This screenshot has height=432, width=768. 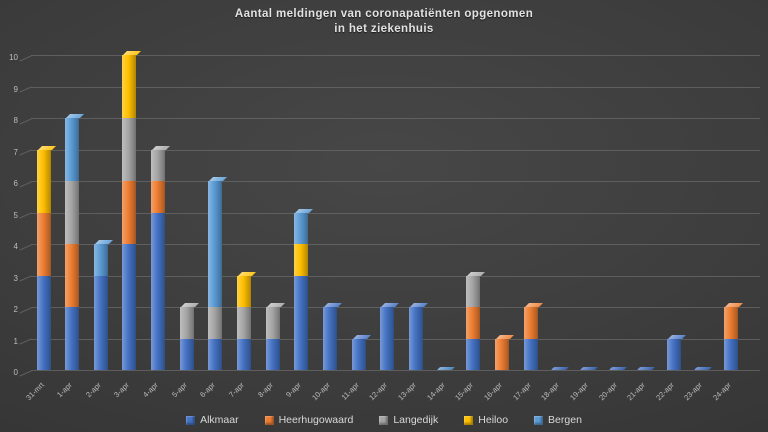 What do you see at coordinates (15, 309) in the screenshot?
I see `y-tick-label: 2` at bounding box center [15, 309].